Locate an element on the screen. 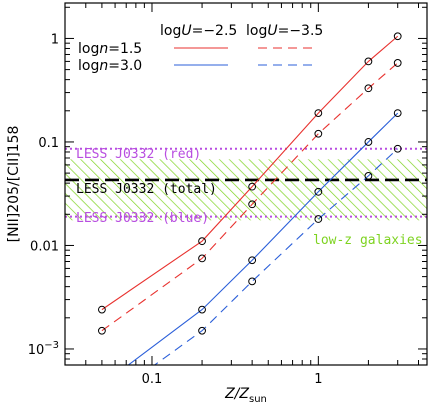  legend-col-header-2: logU=−3.5 is located at coordinates (284, 31).